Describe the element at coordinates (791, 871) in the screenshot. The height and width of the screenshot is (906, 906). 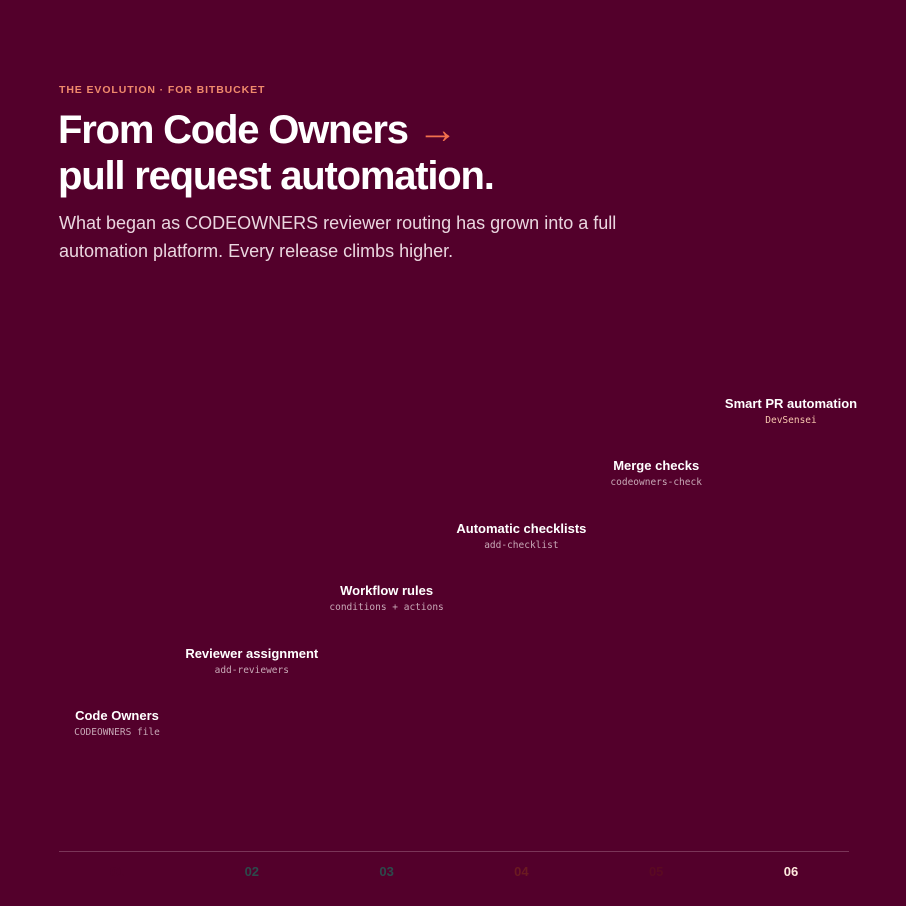
I see `step-number: 06` at that location.